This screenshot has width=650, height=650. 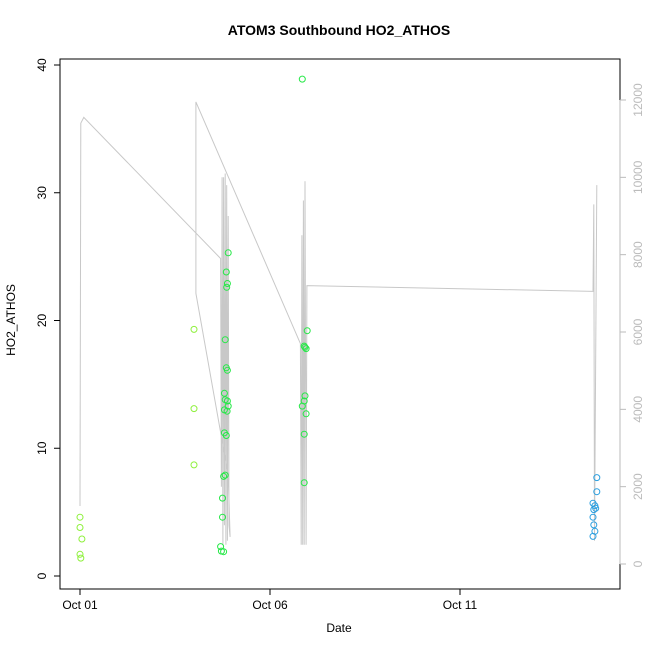 I want to click on x-tick-label: Oct 06, so click(x=270, y=605).